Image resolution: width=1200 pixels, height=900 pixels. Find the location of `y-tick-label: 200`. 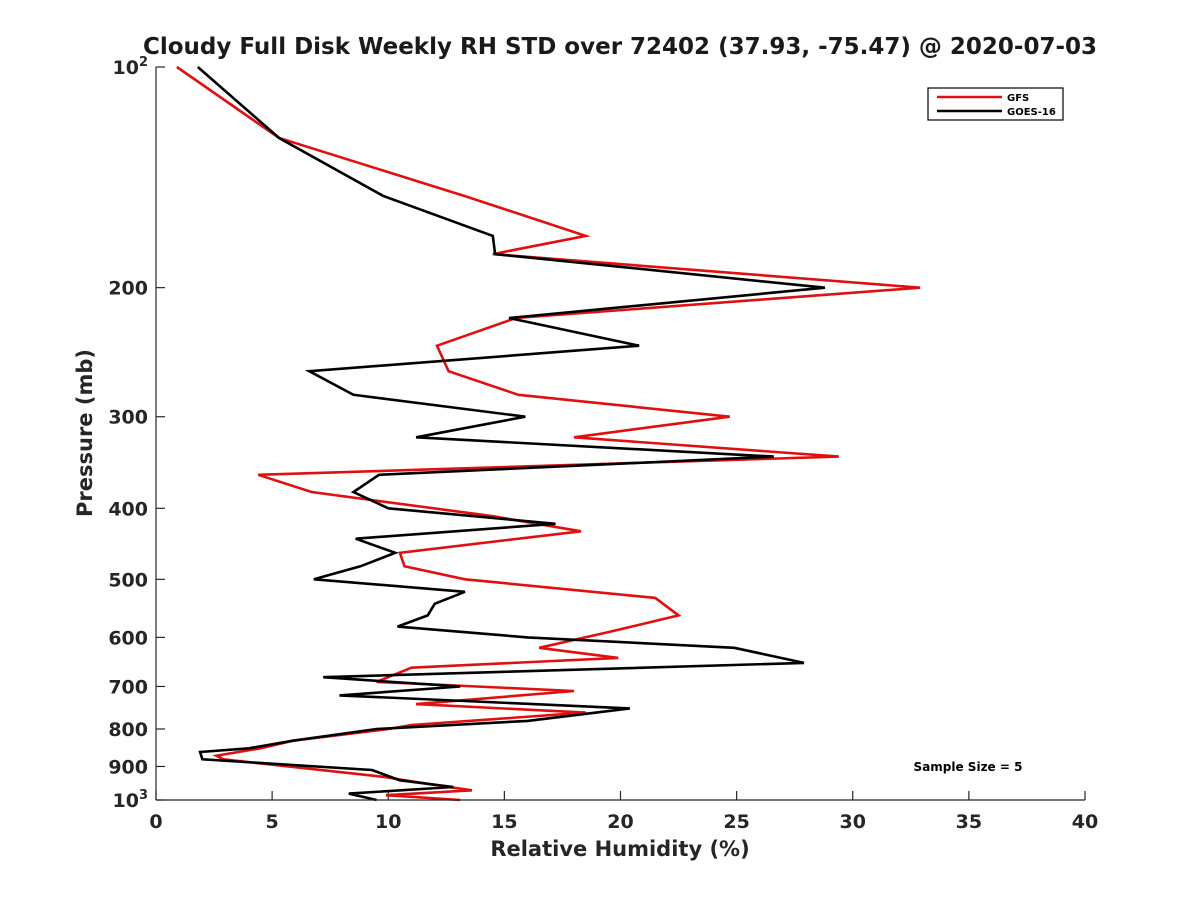

y-tick-label: 200 is located at coordinates (128, 289).